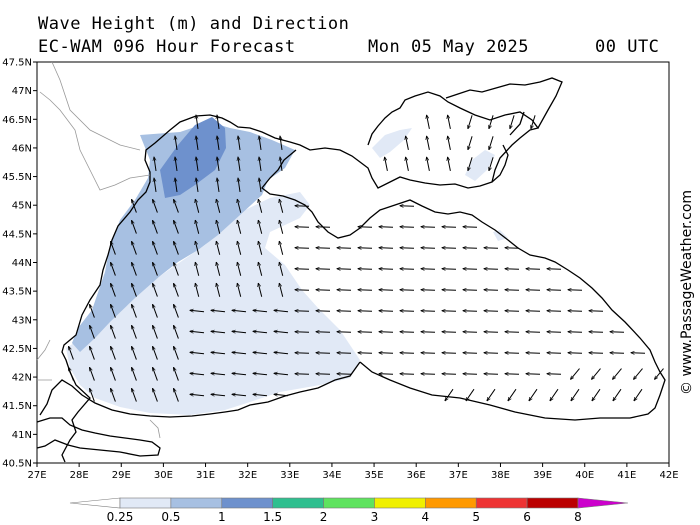  I want to click on colorbar-label: 1.5, so click(272, 517).